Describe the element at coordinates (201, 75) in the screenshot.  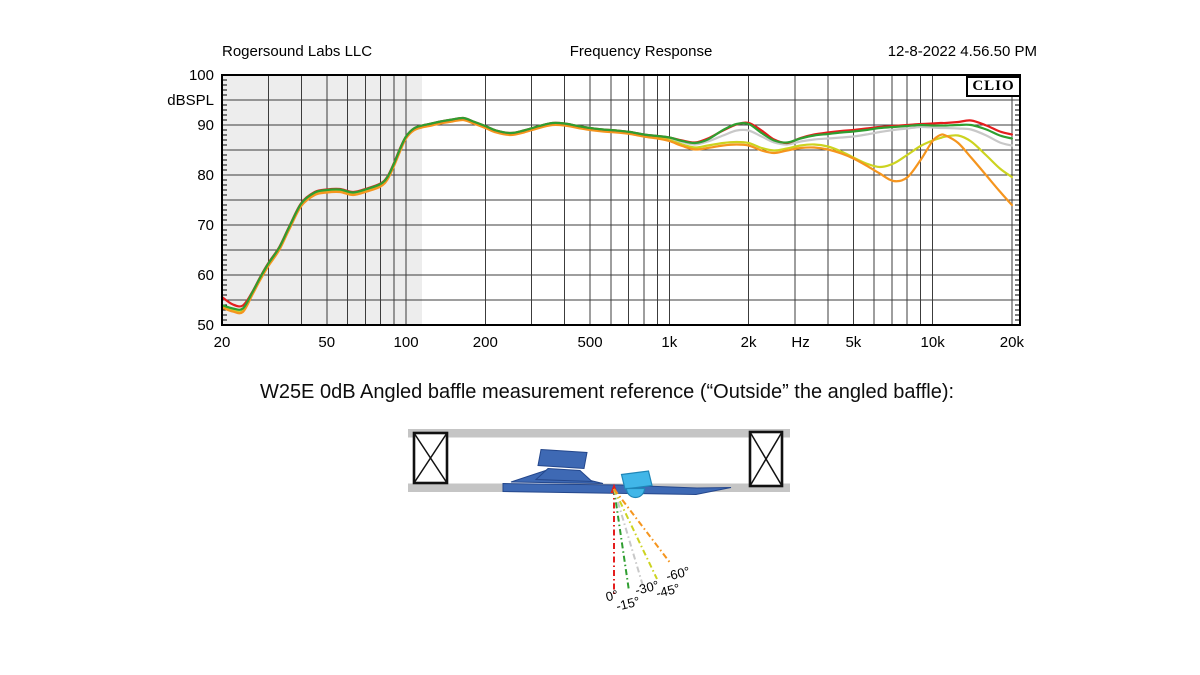
I see `y-tick-label: 100` at that location.